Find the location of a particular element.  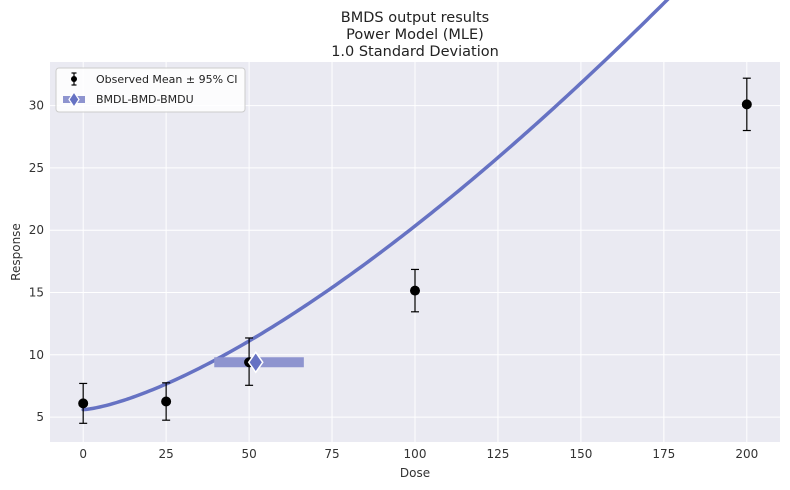

x-tick-label: 100 is located at coordinates (415, 454).